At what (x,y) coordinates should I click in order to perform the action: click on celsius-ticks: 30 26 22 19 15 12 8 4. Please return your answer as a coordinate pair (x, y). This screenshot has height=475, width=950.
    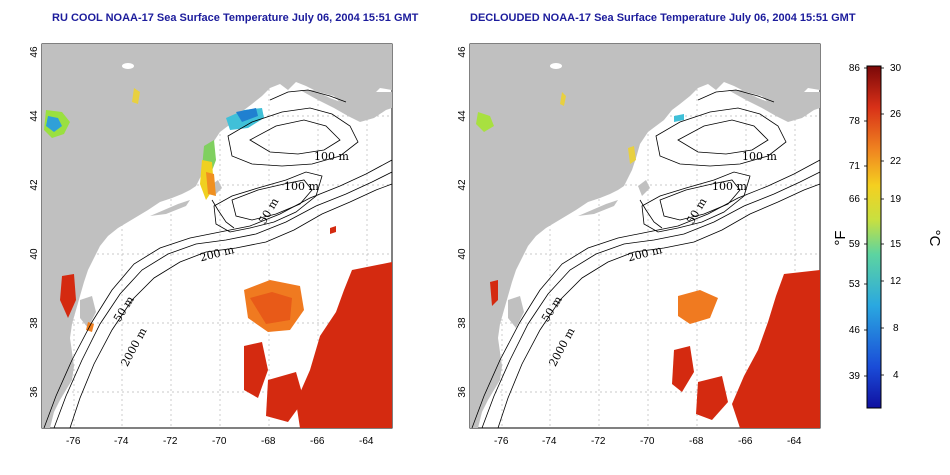
    Looking at the image, I should click on (896, 222).